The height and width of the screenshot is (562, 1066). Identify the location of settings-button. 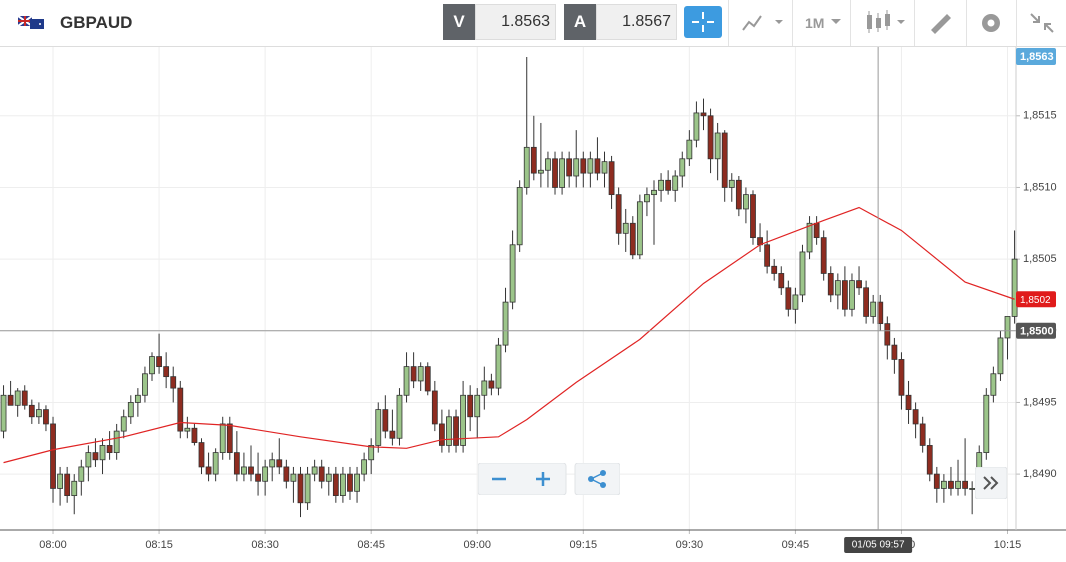
(991, 23).